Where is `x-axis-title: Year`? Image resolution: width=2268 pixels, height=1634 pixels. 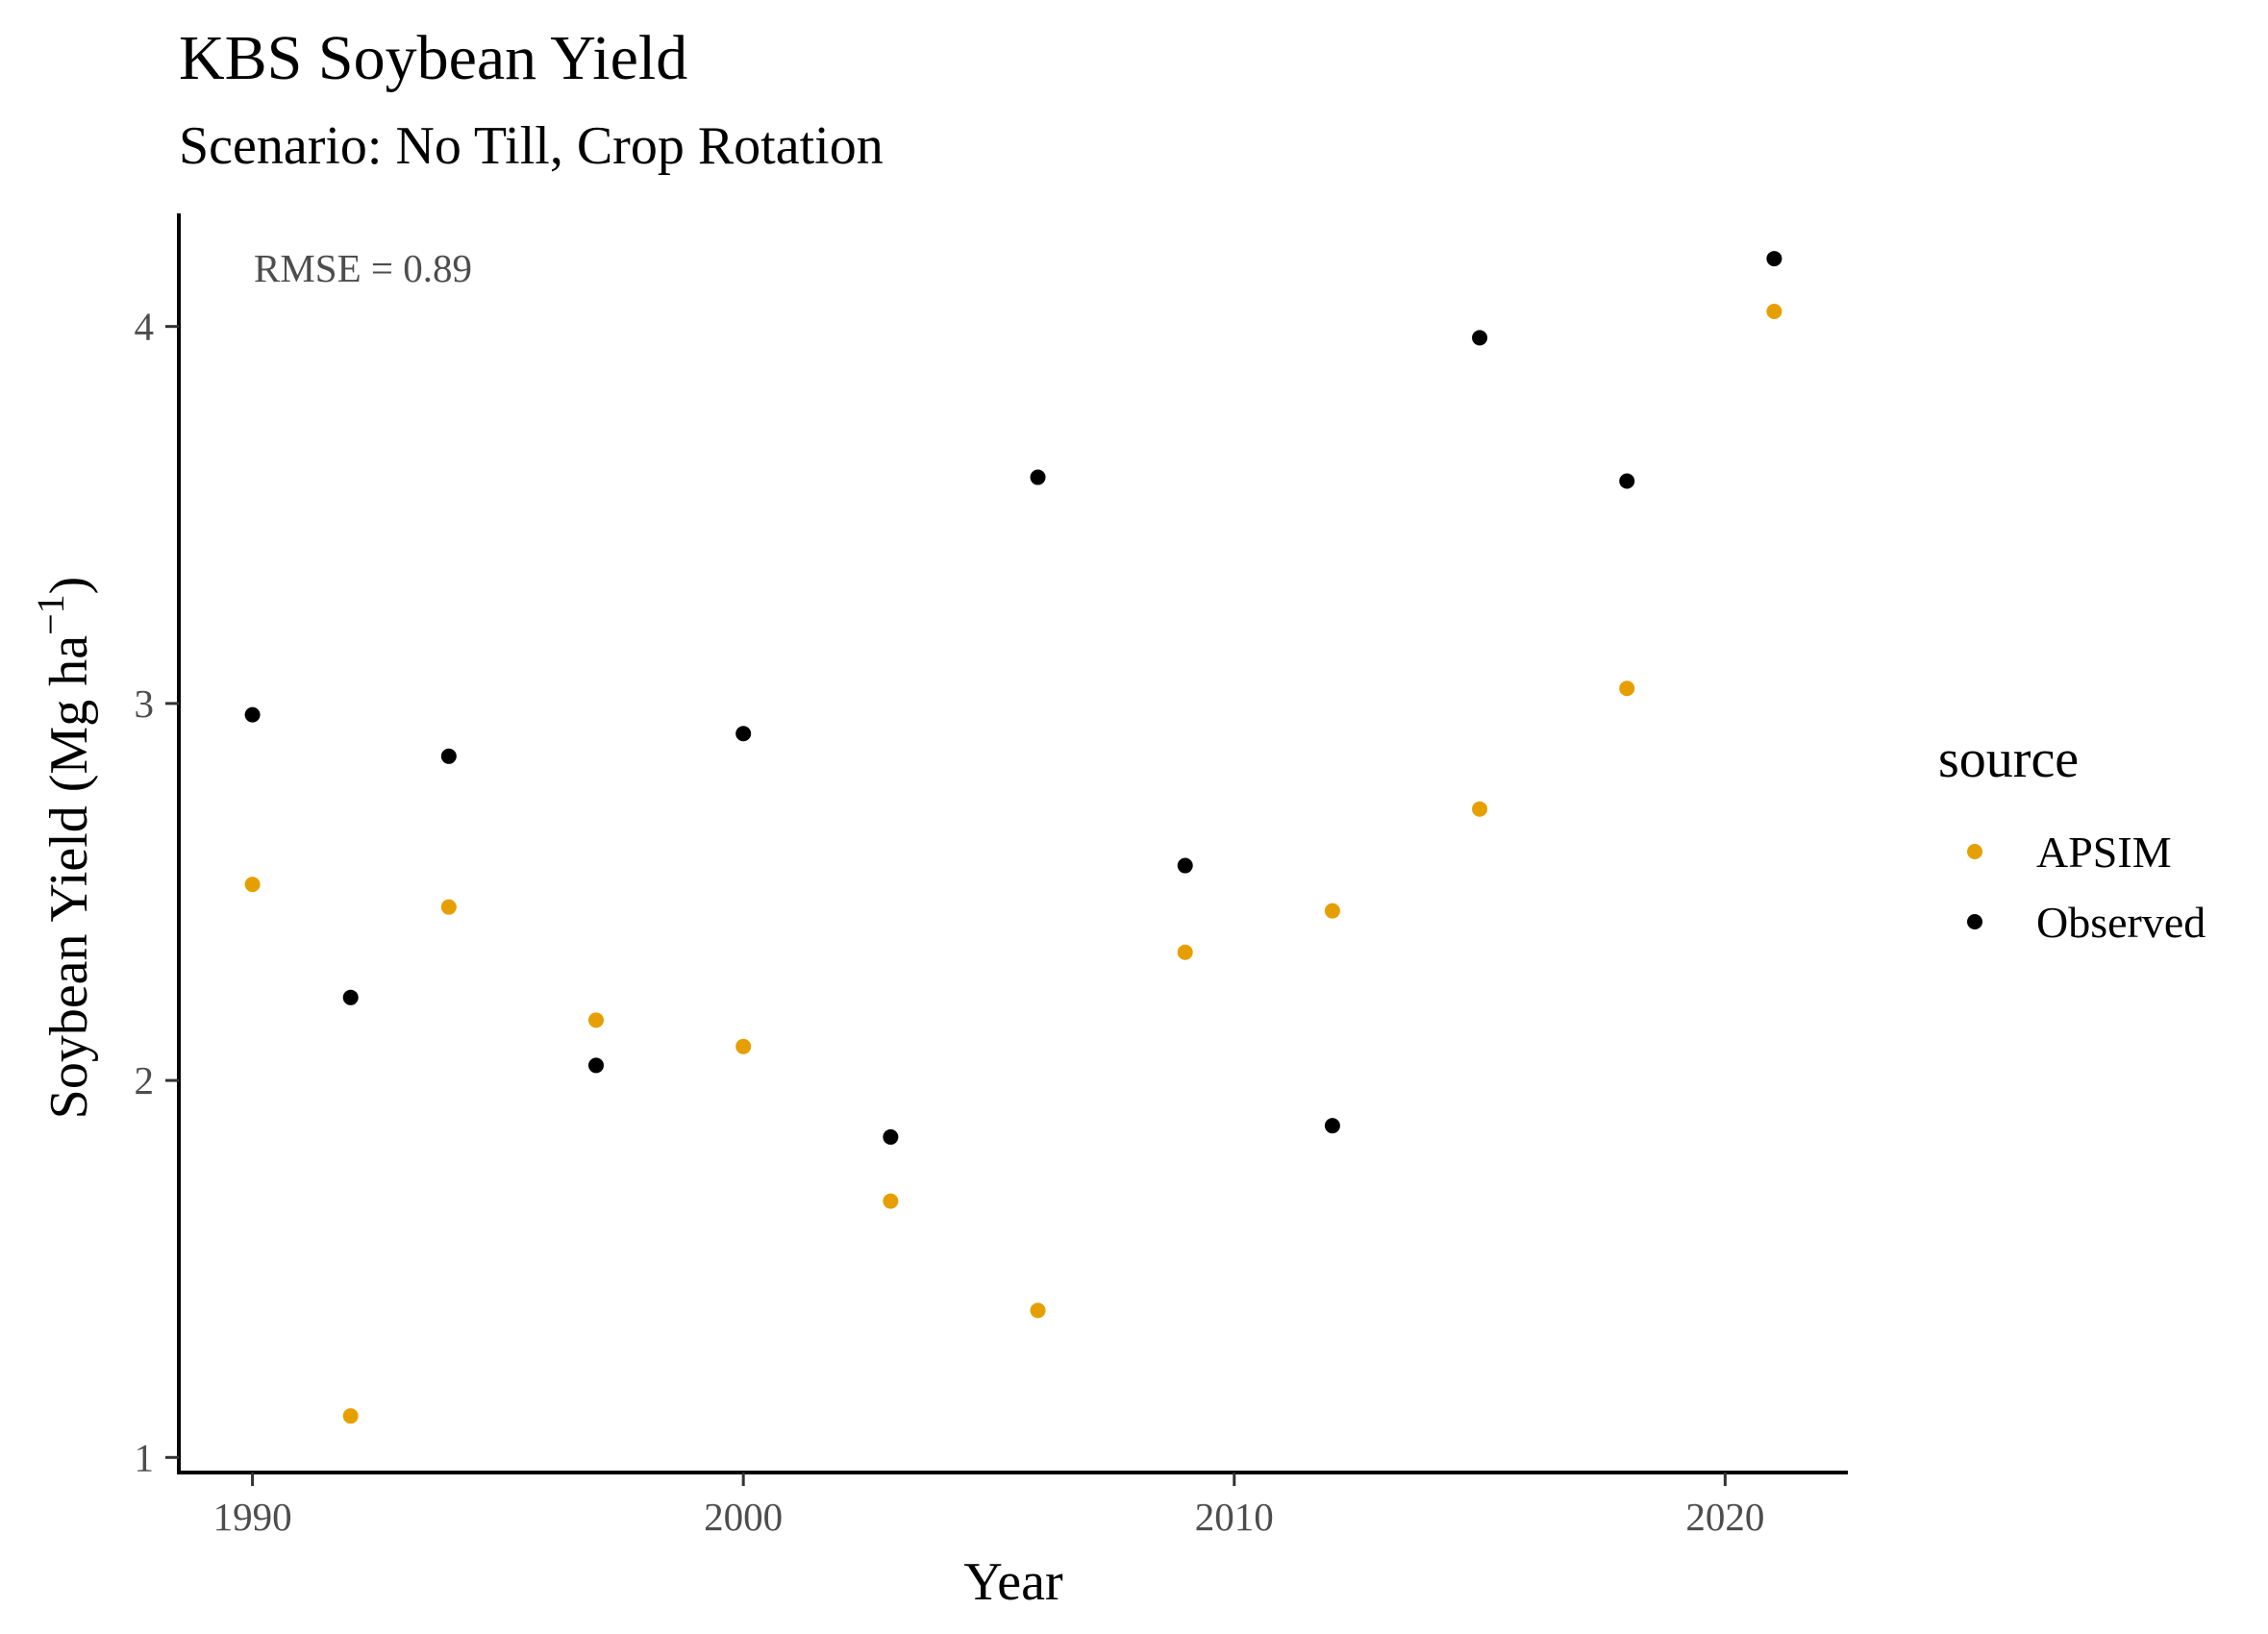 x-axis-title: Year is located at coordinates (1013, 1582).